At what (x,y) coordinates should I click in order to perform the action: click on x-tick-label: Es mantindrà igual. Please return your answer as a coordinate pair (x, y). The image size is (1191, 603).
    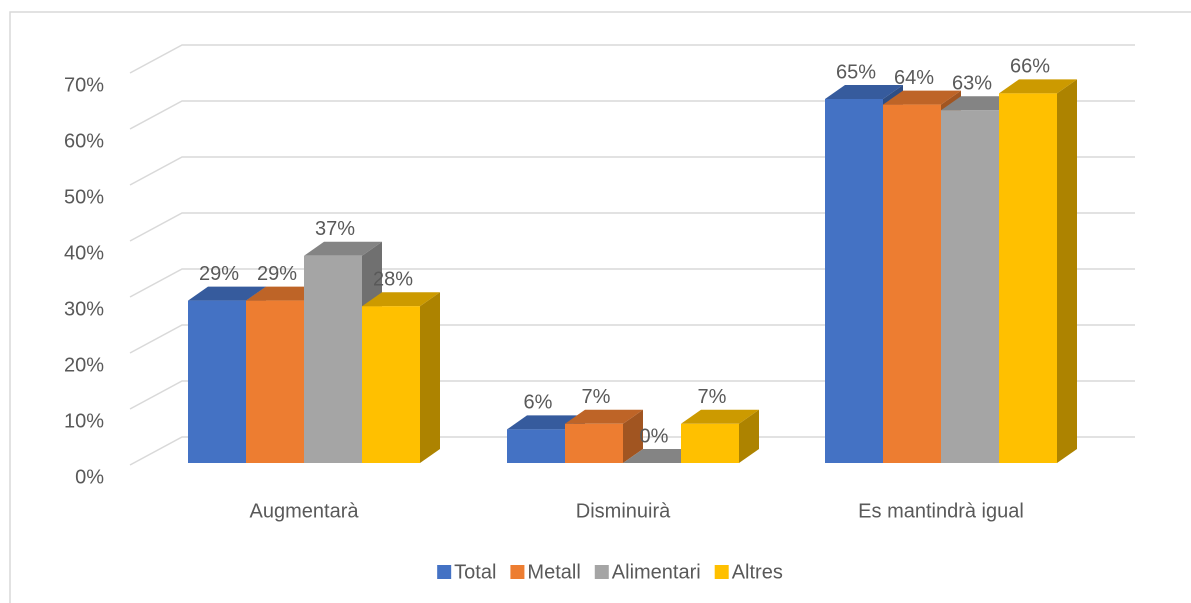
    Looking at the image, I should click on (941, 511).